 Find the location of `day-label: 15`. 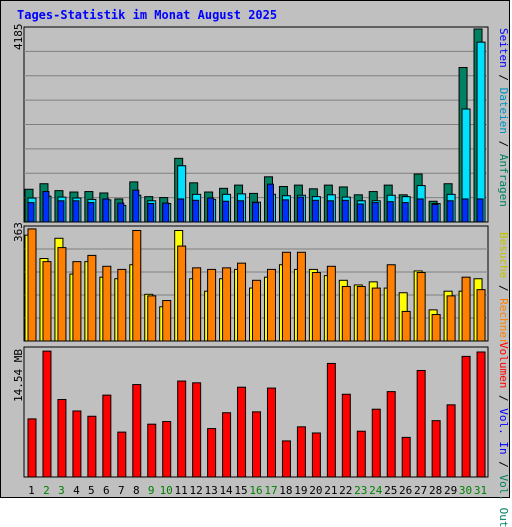

day-label: 15 is located at coordinates (240, 490).